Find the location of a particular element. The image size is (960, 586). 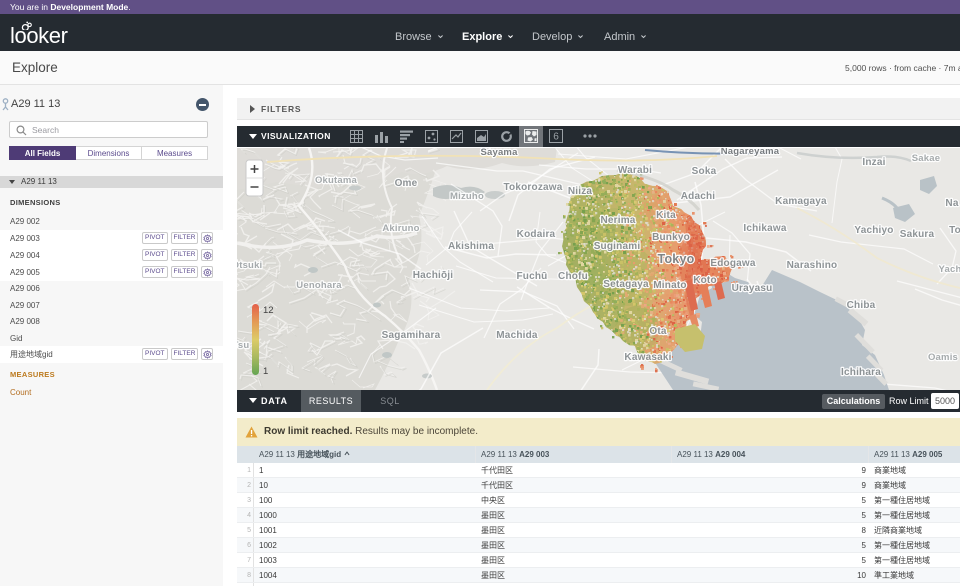

svg-text: Ichihara is located at coordinates (861, 372).